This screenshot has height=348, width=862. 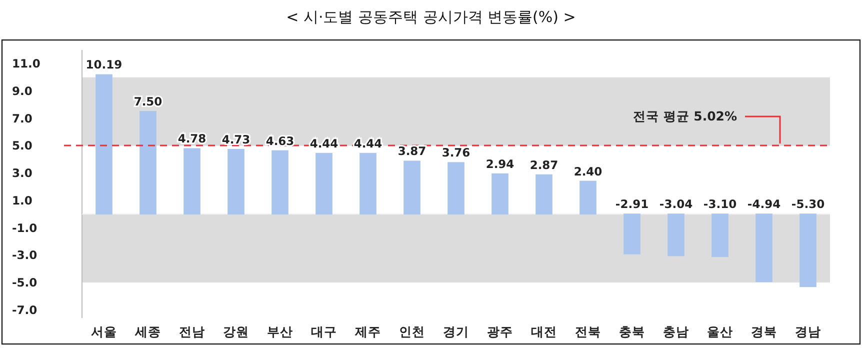 I want to click on x-tick-label: 충남, so click(x=676, y=331).